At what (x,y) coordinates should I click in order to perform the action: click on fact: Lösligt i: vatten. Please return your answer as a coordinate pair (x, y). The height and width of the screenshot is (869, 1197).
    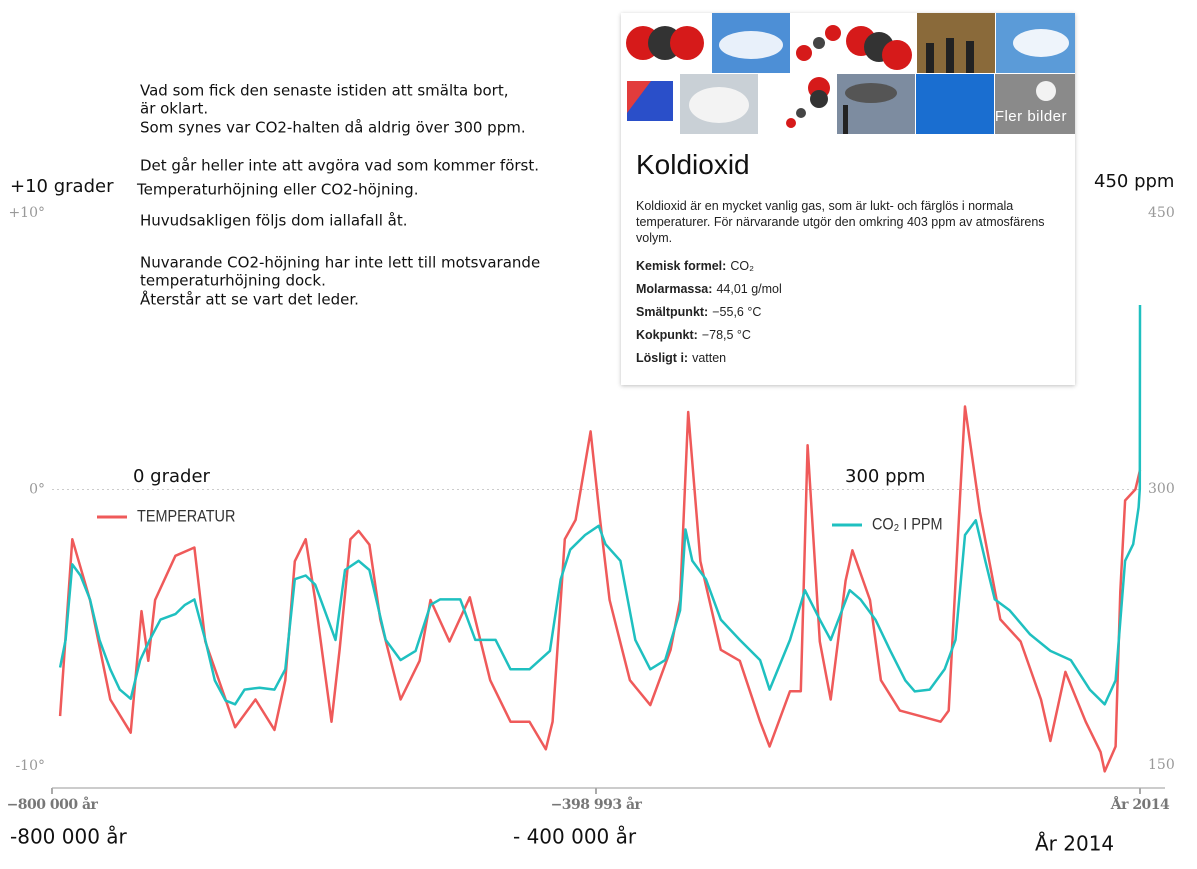
    Looking at the image, I should click on (681, 358).